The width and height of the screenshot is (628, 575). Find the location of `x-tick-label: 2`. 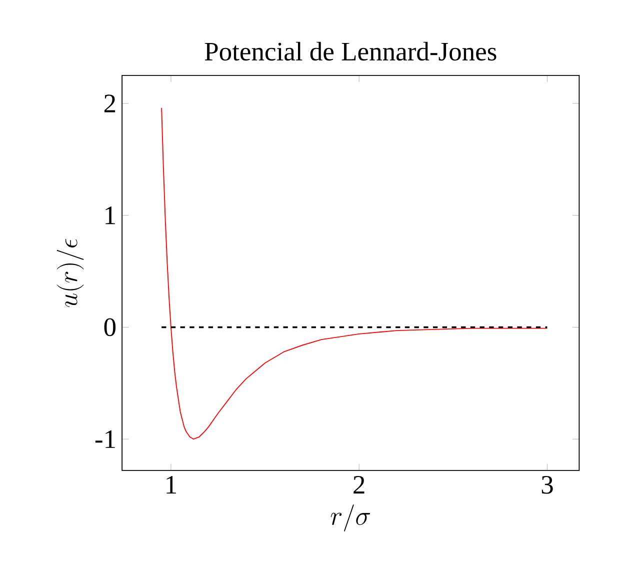

x-tick-label: 2 is located at coordinates (359, 485).